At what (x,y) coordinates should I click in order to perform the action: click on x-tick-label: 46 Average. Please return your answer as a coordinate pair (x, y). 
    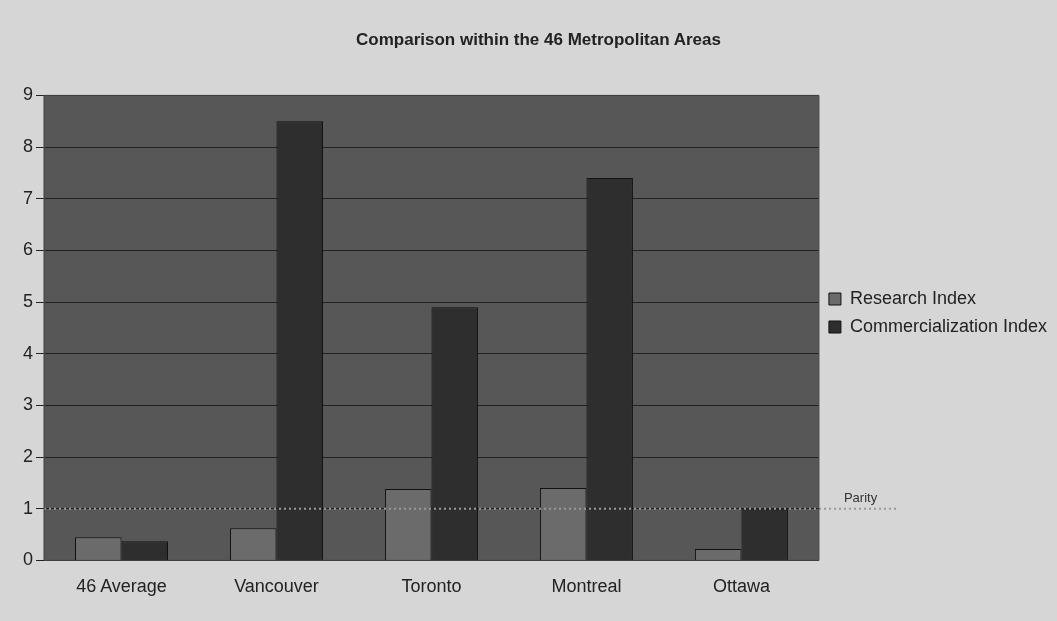
    Looking at the image, I should click on (121, 586).